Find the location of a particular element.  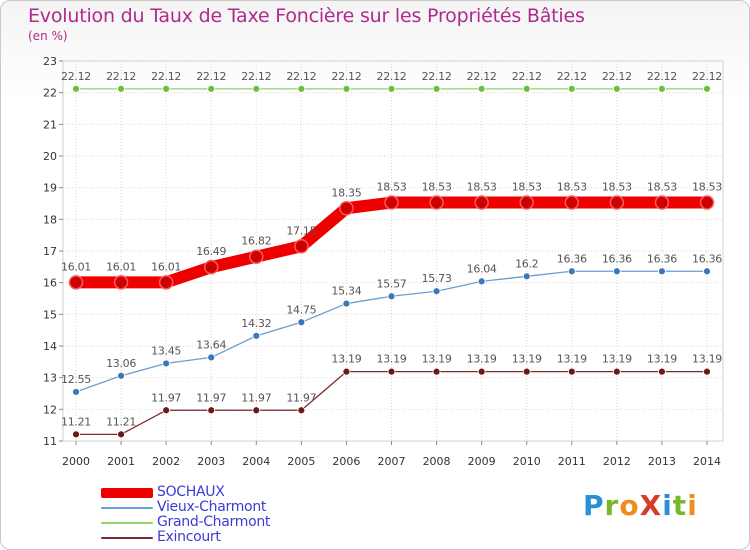

data-label-vieux-charmont: 15.73 is located at coordinates (437, 278).